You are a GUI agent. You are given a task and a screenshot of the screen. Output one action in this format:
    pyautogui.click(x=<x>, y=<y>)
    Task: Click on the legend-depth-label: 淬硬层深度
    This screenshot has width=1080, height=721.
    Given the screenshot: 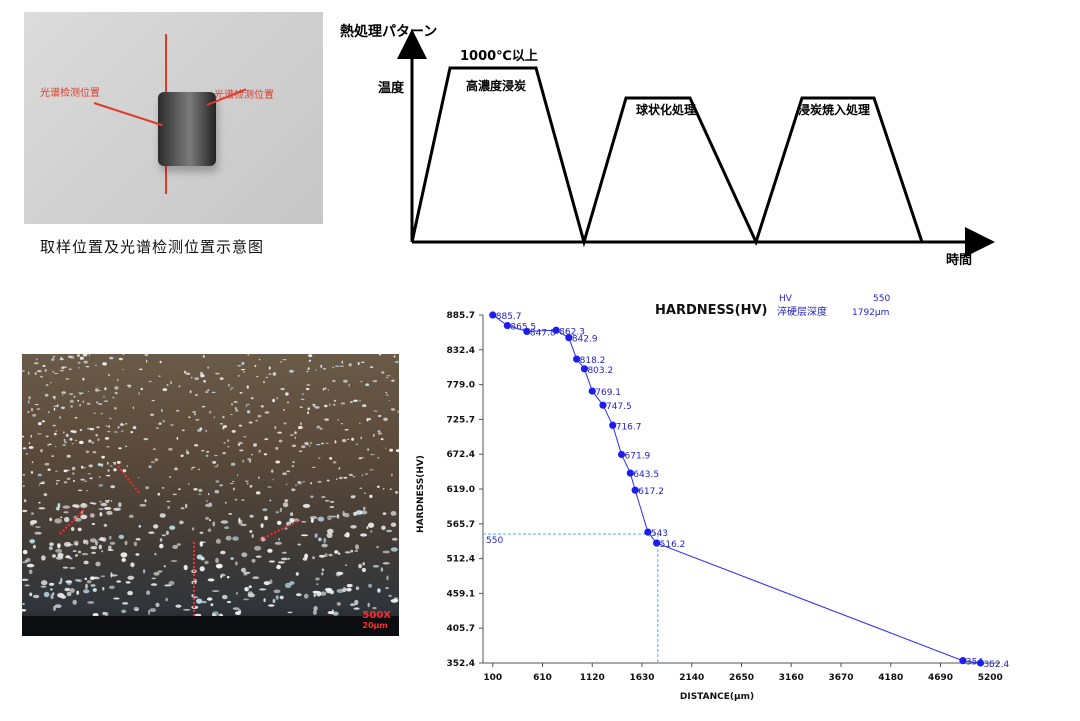 What is the action you would take?
    pyautogui.click(x=802, y=311)
    